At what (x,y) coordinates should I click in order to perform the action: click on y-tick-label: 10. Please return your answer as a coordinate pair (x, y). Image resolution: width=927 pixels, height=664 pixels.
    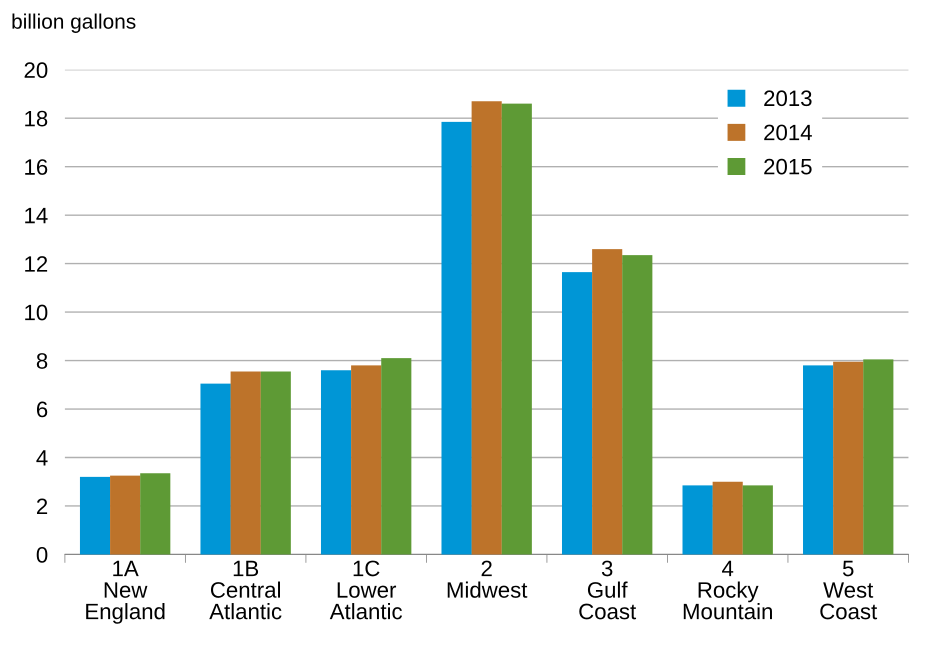
    Looking at the image, I should click on (36, 312).